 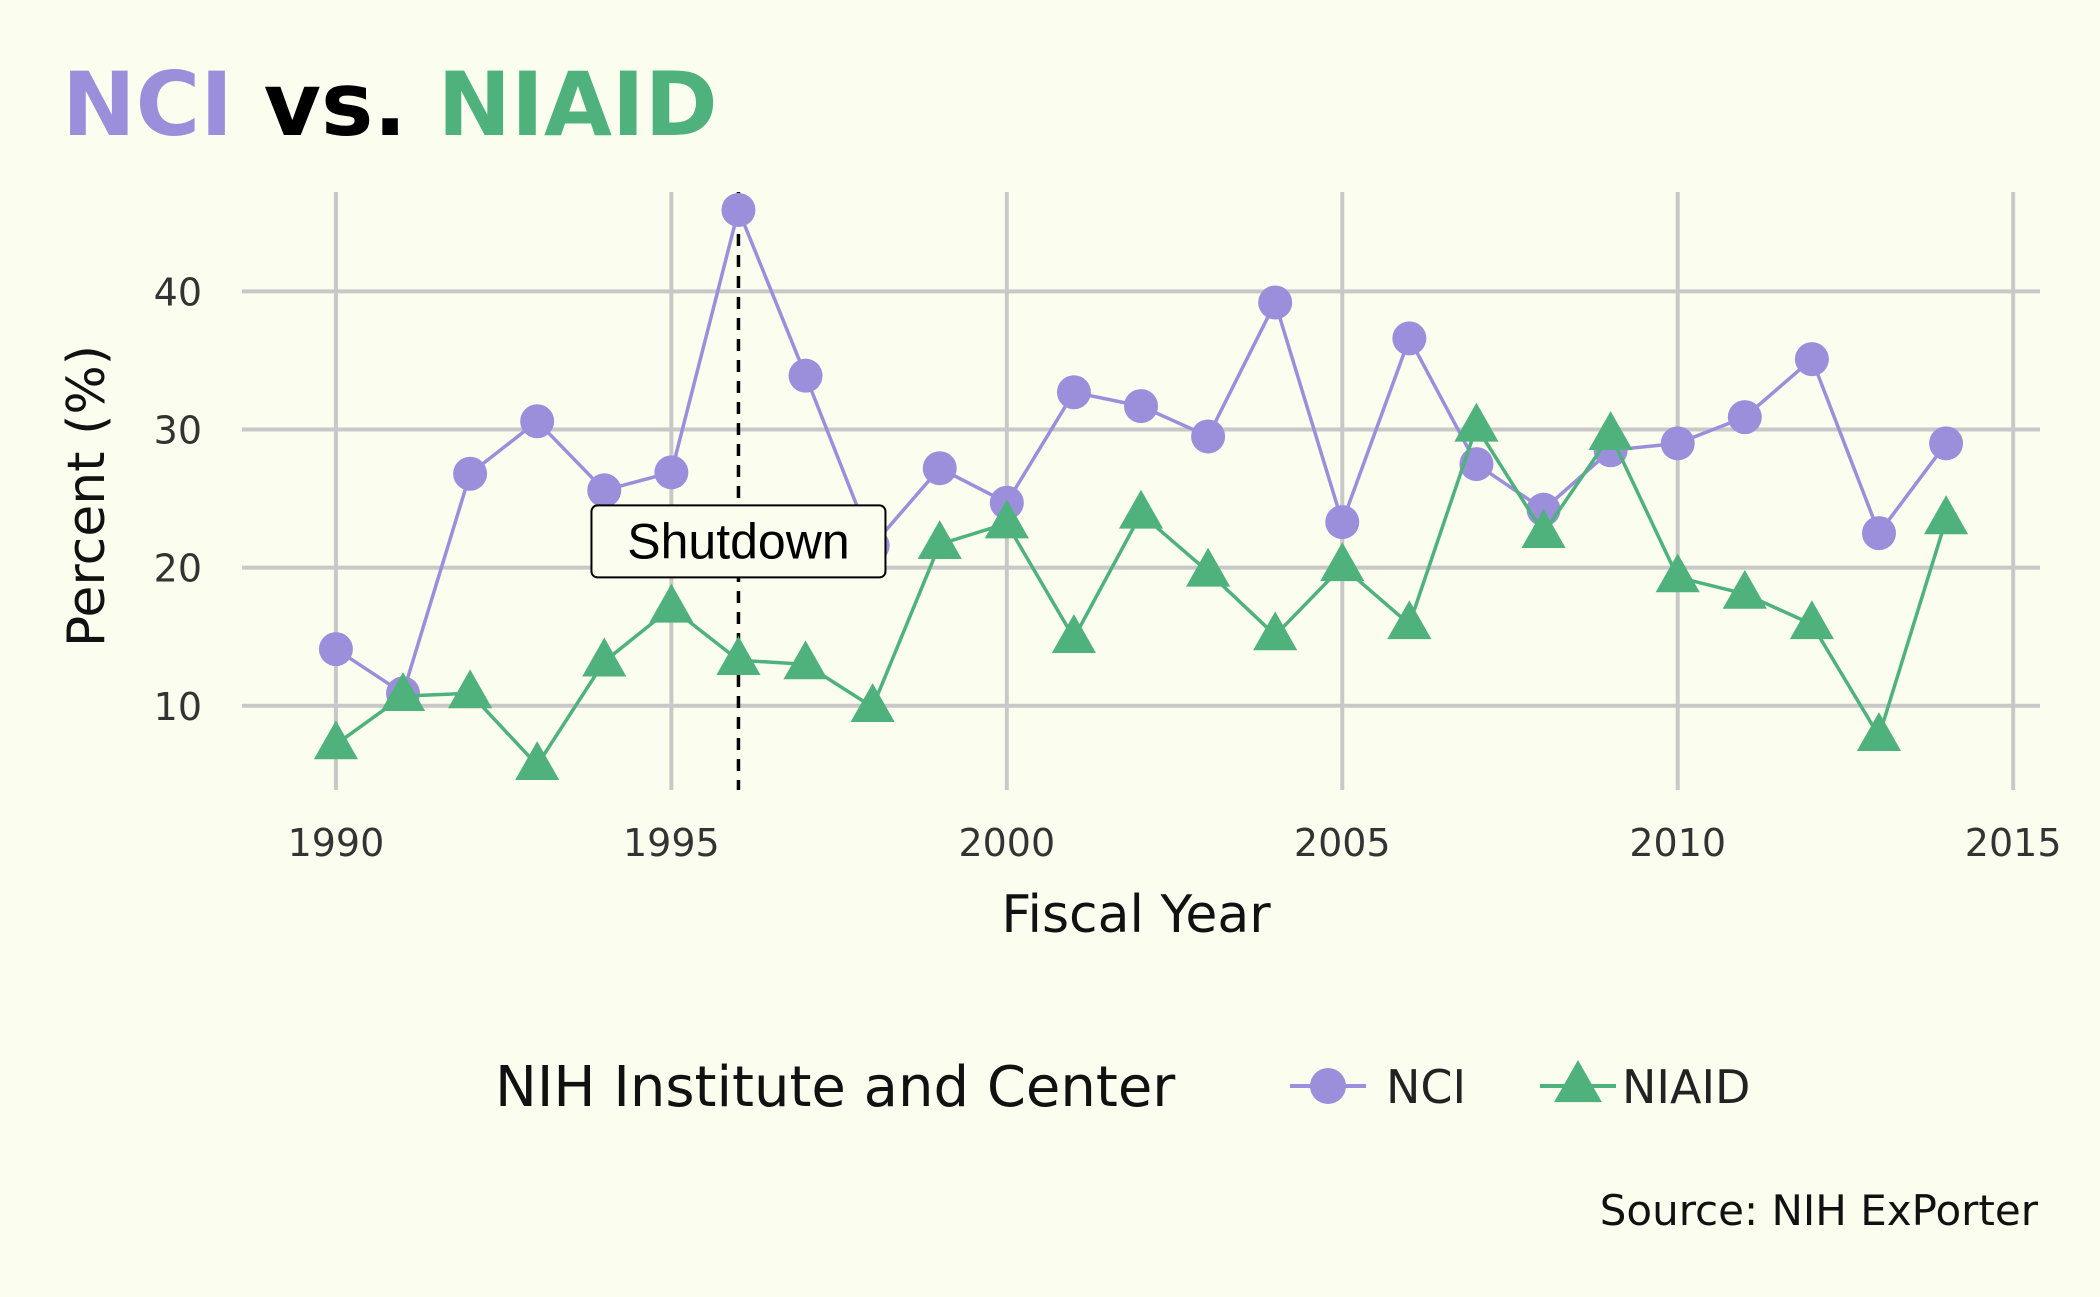 What do you see at coordinates (1476, 422) in the screenshot?
I see `niaid-point-2007` at bounding box center [1476, 422].